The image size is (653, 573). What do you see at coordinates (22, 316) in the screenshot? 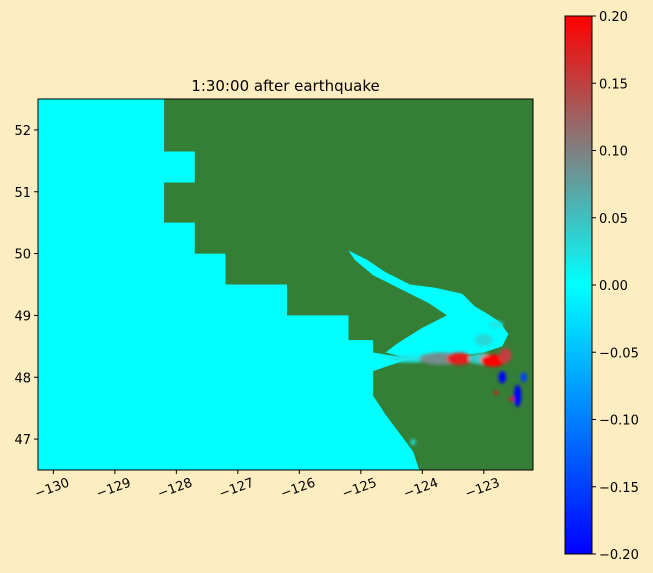
I see `y-tick-label: 49` at bounding box center [22, 316].